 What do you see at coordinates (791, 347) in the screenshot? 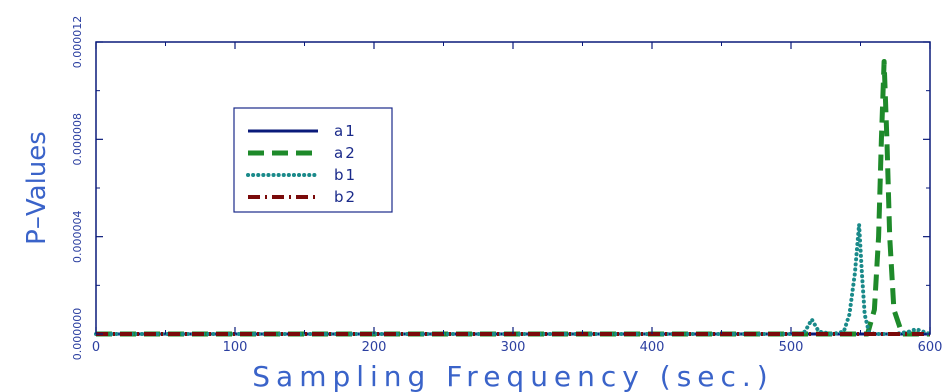
I see `x-tick-label: 500` at bounding box center [791, 347].